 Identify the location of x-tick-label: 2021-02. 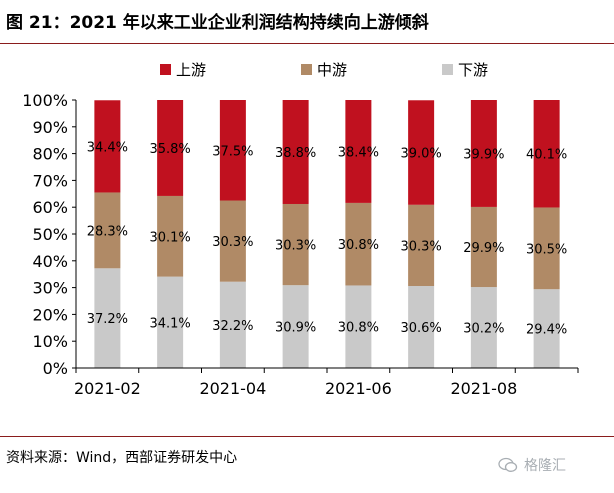
(107, 388).